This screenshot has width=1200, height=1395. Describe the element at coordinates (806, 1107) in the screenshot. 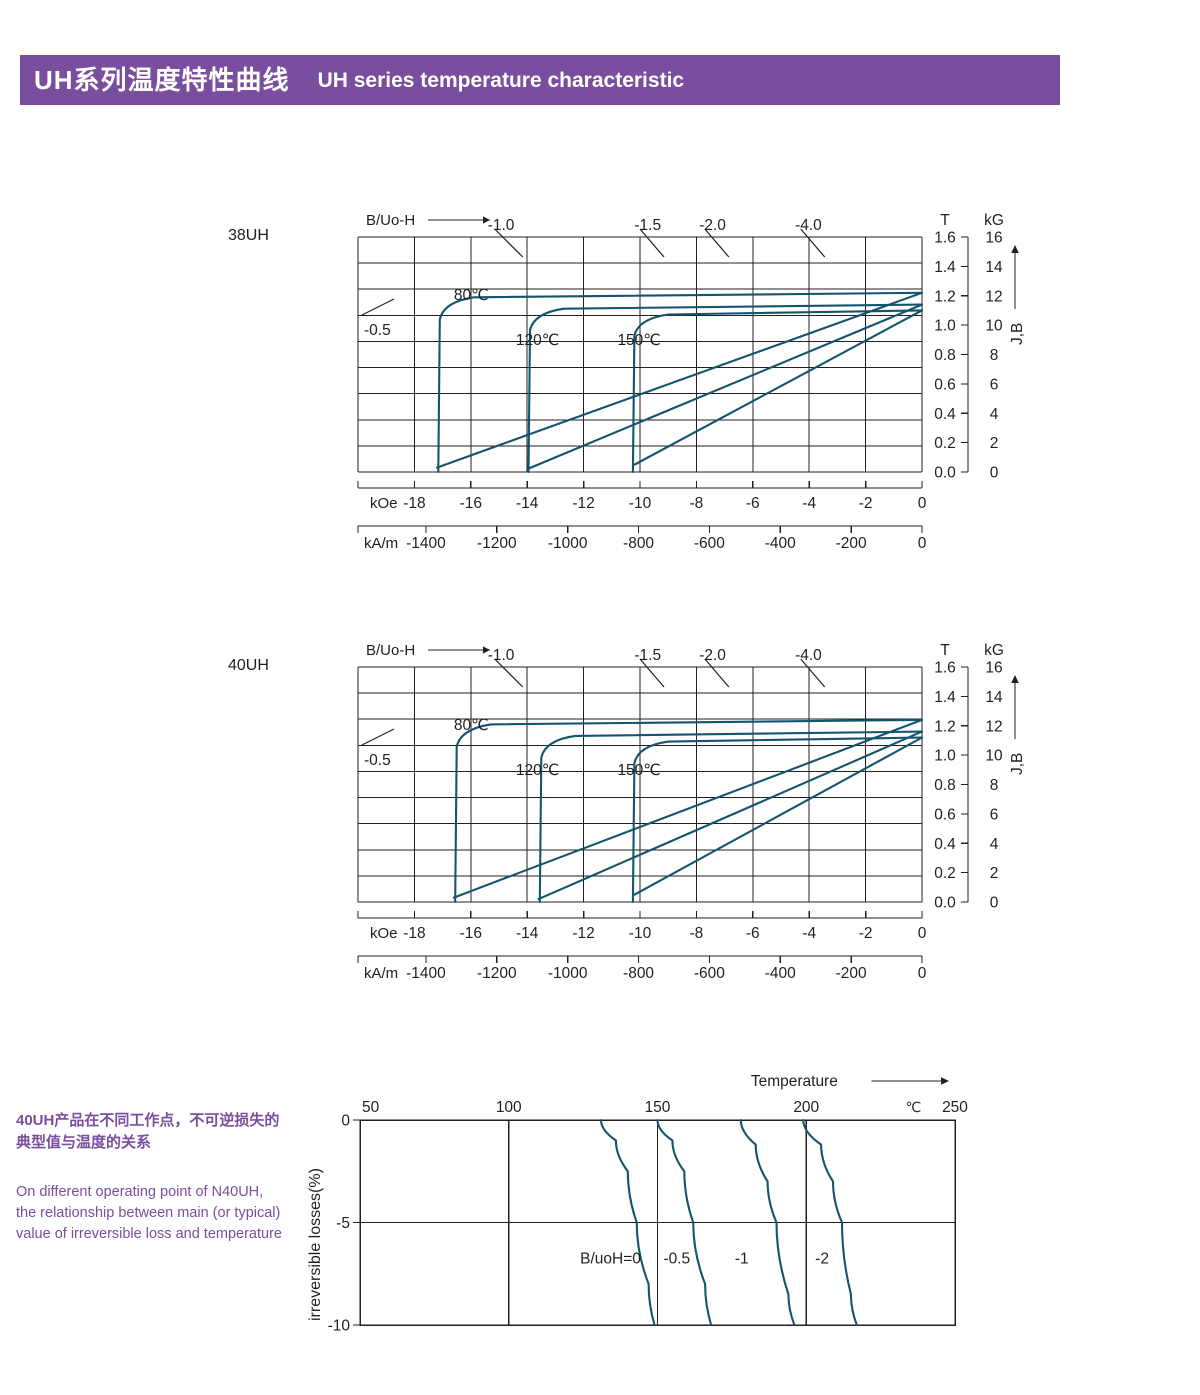

I see `x-tick-label: 200` at that location.